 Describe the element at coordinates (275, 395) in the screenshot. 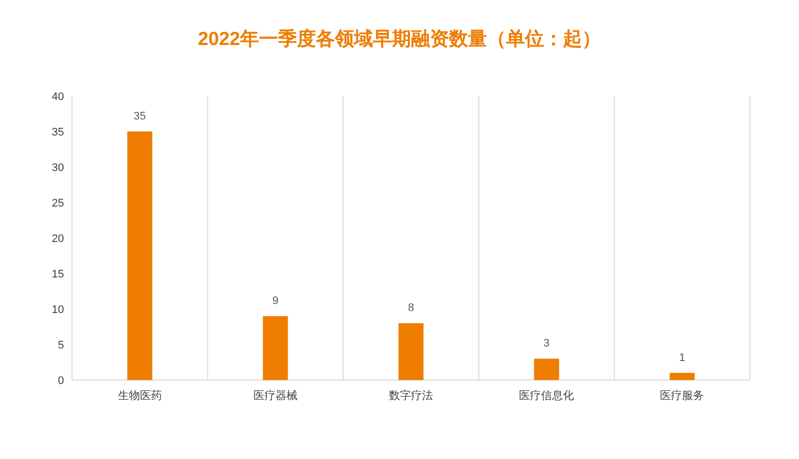

I see `x-tick-label: 医疗器械` at that location.